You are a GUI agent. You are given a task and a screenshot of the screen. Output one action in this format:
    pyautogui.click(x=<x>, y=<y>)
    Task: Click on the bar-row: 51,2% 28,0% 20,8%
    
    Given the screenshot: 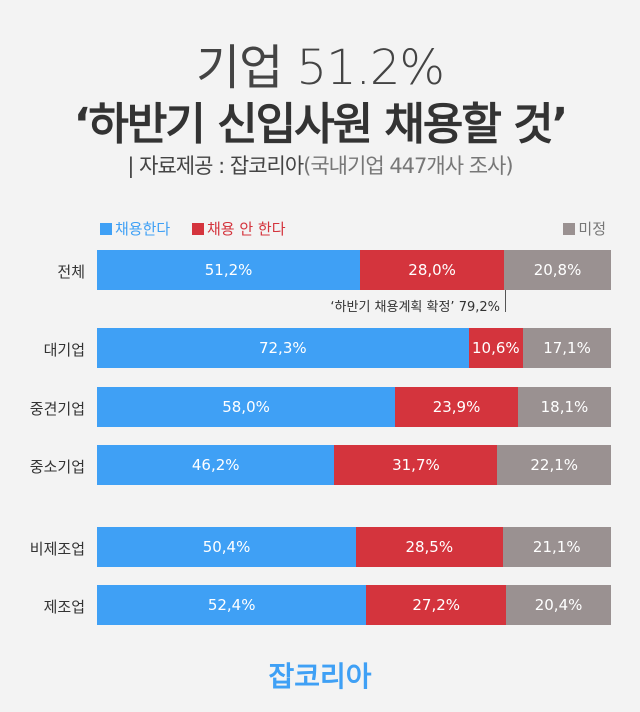 What is the action you would take?
    pyautogui.click(x=354, y=270)
    